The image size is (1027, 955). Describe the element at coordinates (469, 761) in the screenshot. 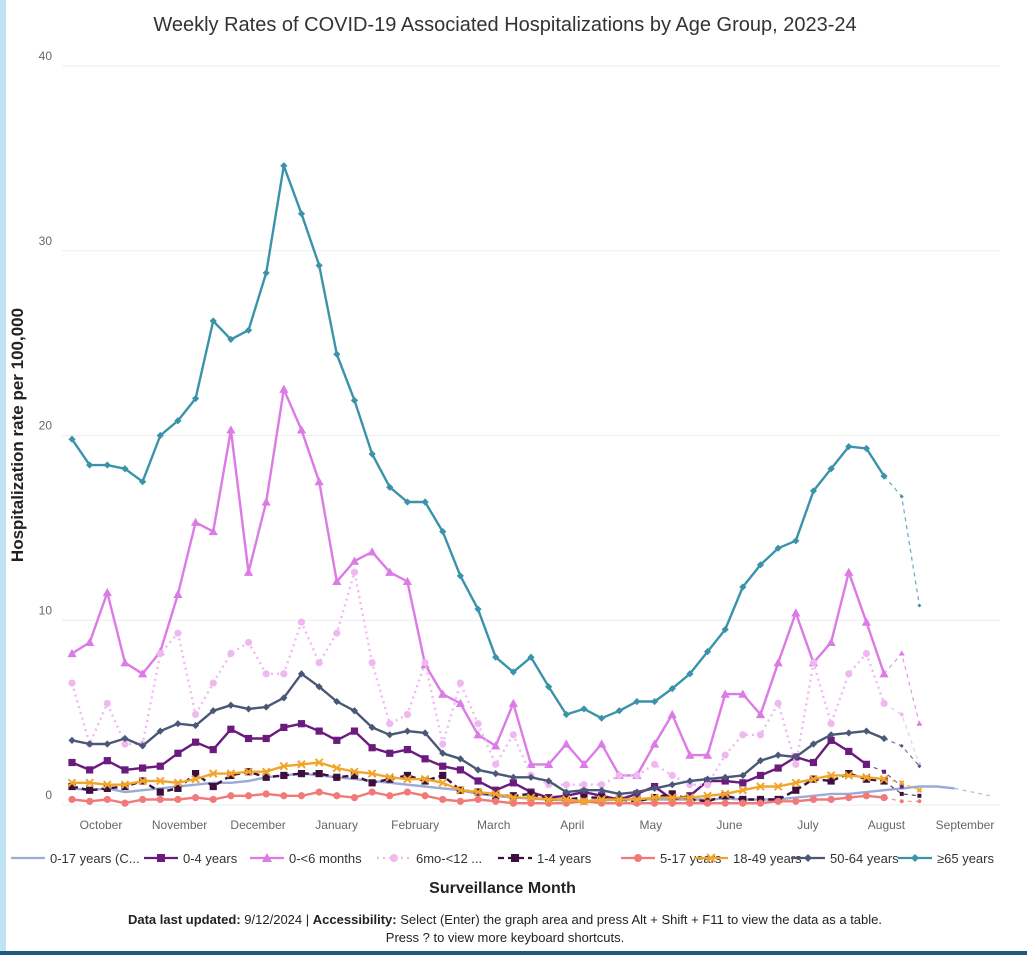

I see `series-line` at that location.